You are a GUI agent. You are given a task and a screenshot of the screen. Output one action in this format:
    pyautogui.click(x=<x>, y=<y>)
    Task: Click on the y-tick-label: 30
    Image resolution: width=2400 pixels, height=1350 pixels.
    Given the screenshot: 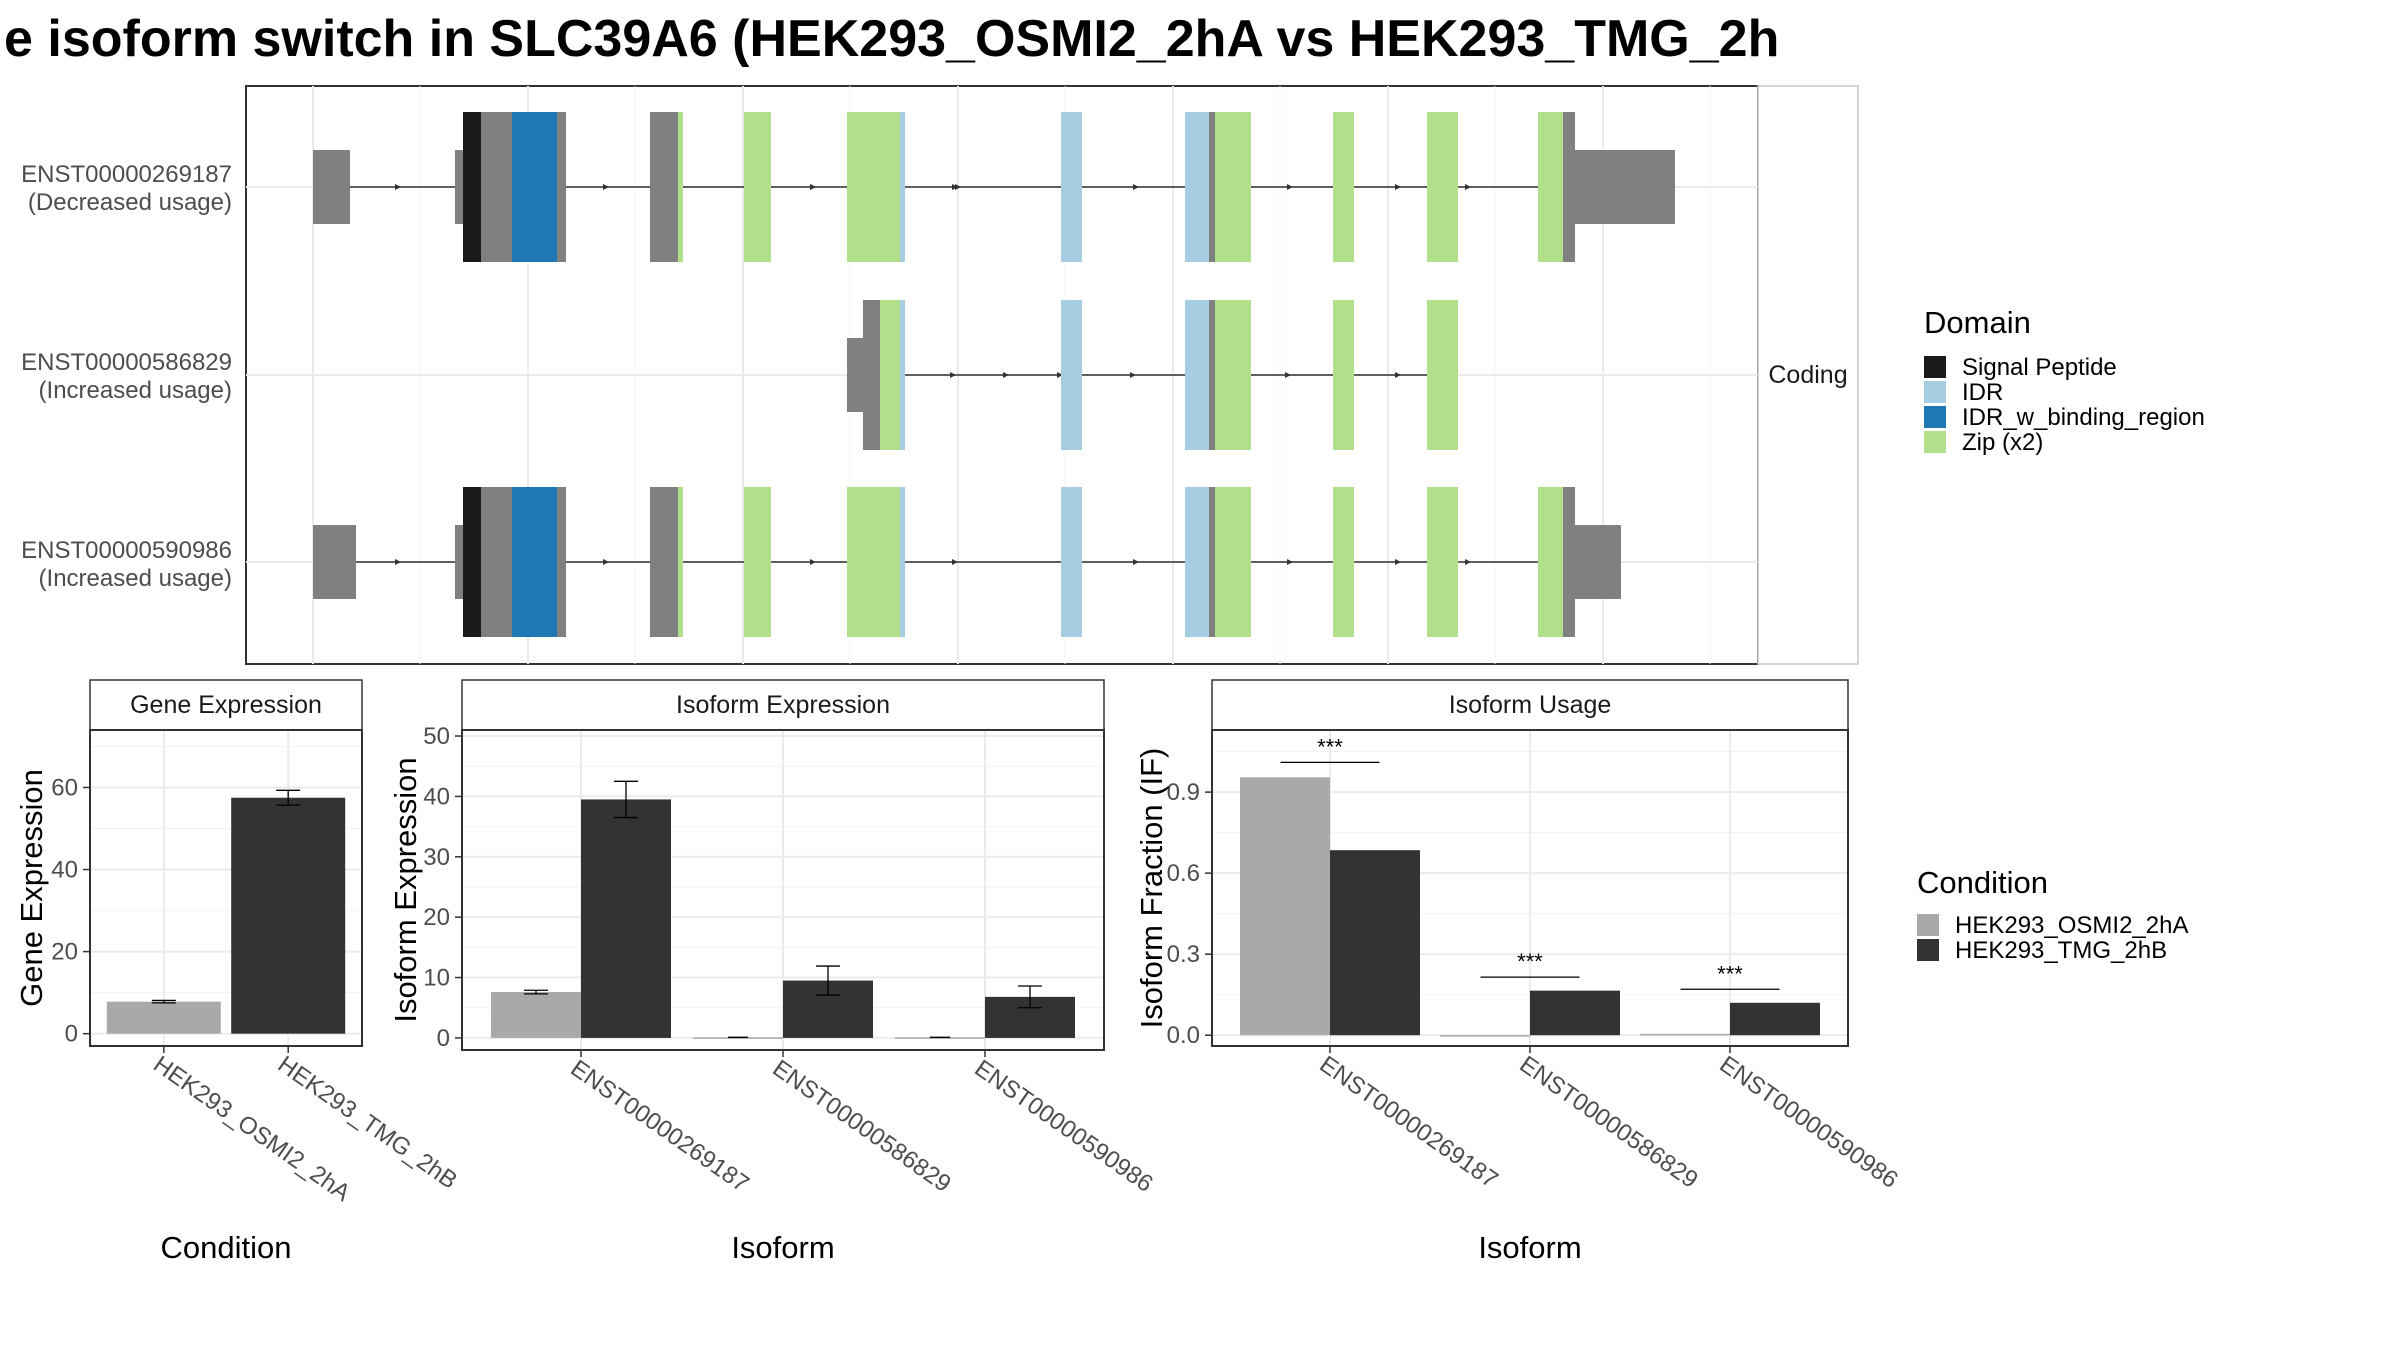 What is the action you would take?
    pyautogui.click(x=436, y=857)
    